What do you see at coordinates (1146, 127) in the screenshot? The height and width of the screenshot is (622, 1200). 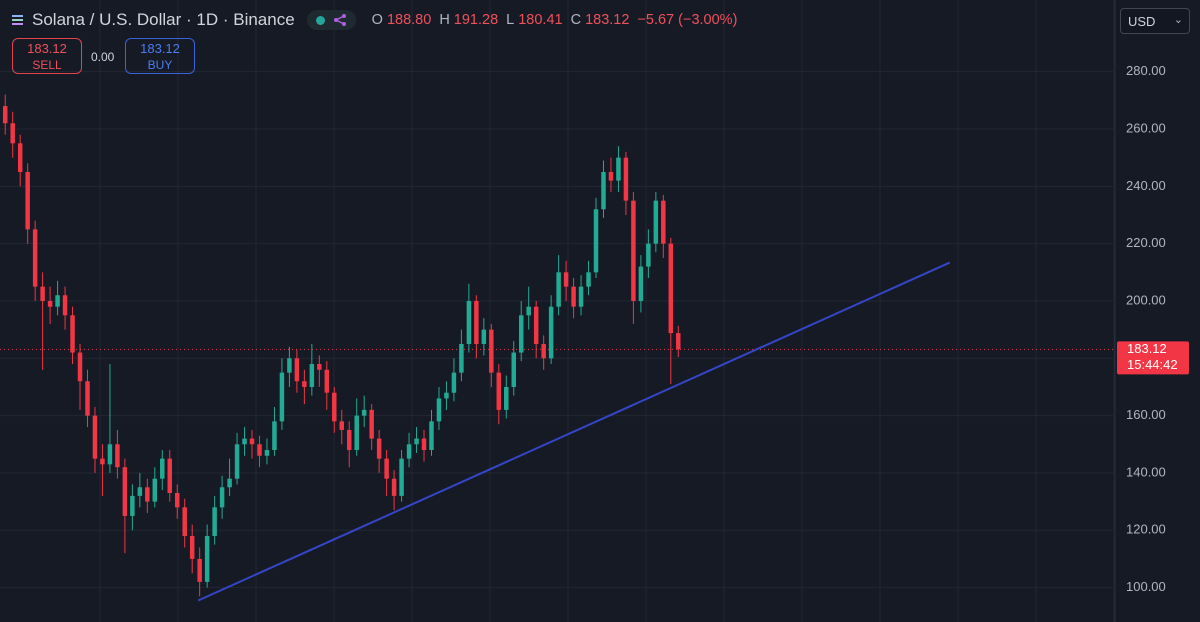 I see `y-tick-label: 260.00` at bounding box center [1146, 127].